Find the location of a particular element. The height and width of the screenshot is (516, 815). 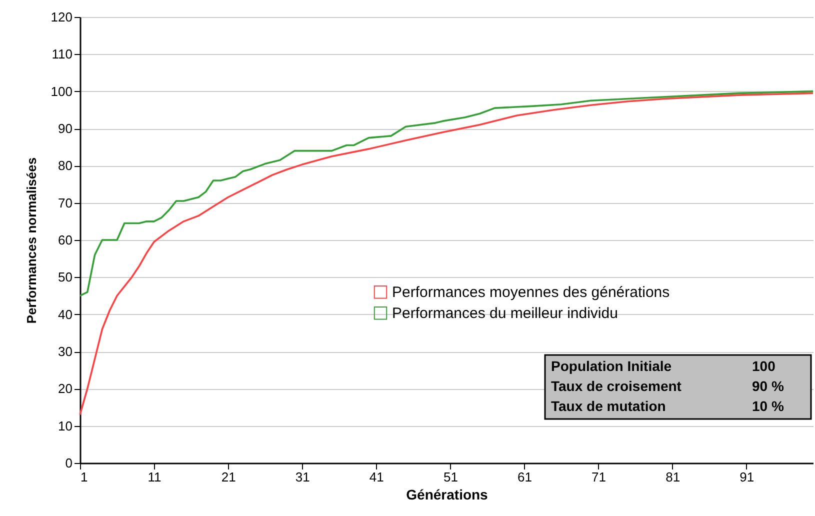

annotation: Taux de mutation is located at coordinates (608, 406).